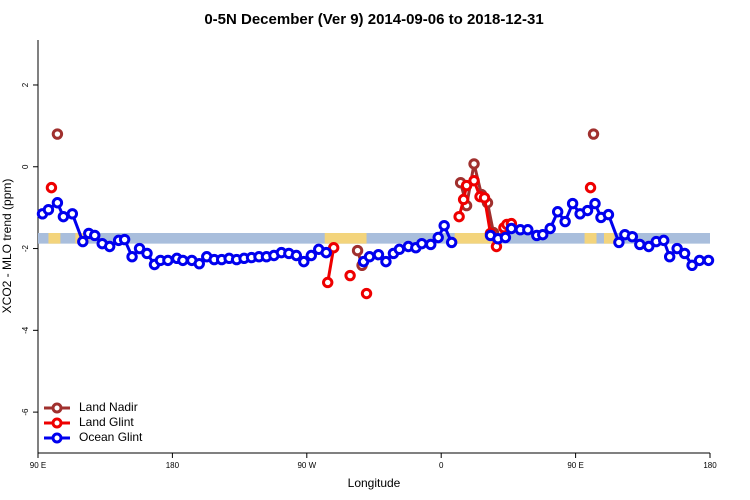 Image resolution: width=750 pixels, height=500 pixels. Describe the element at coordinates (25, 166) in the screenshot. I see `y-tick-label: 0` at that location.